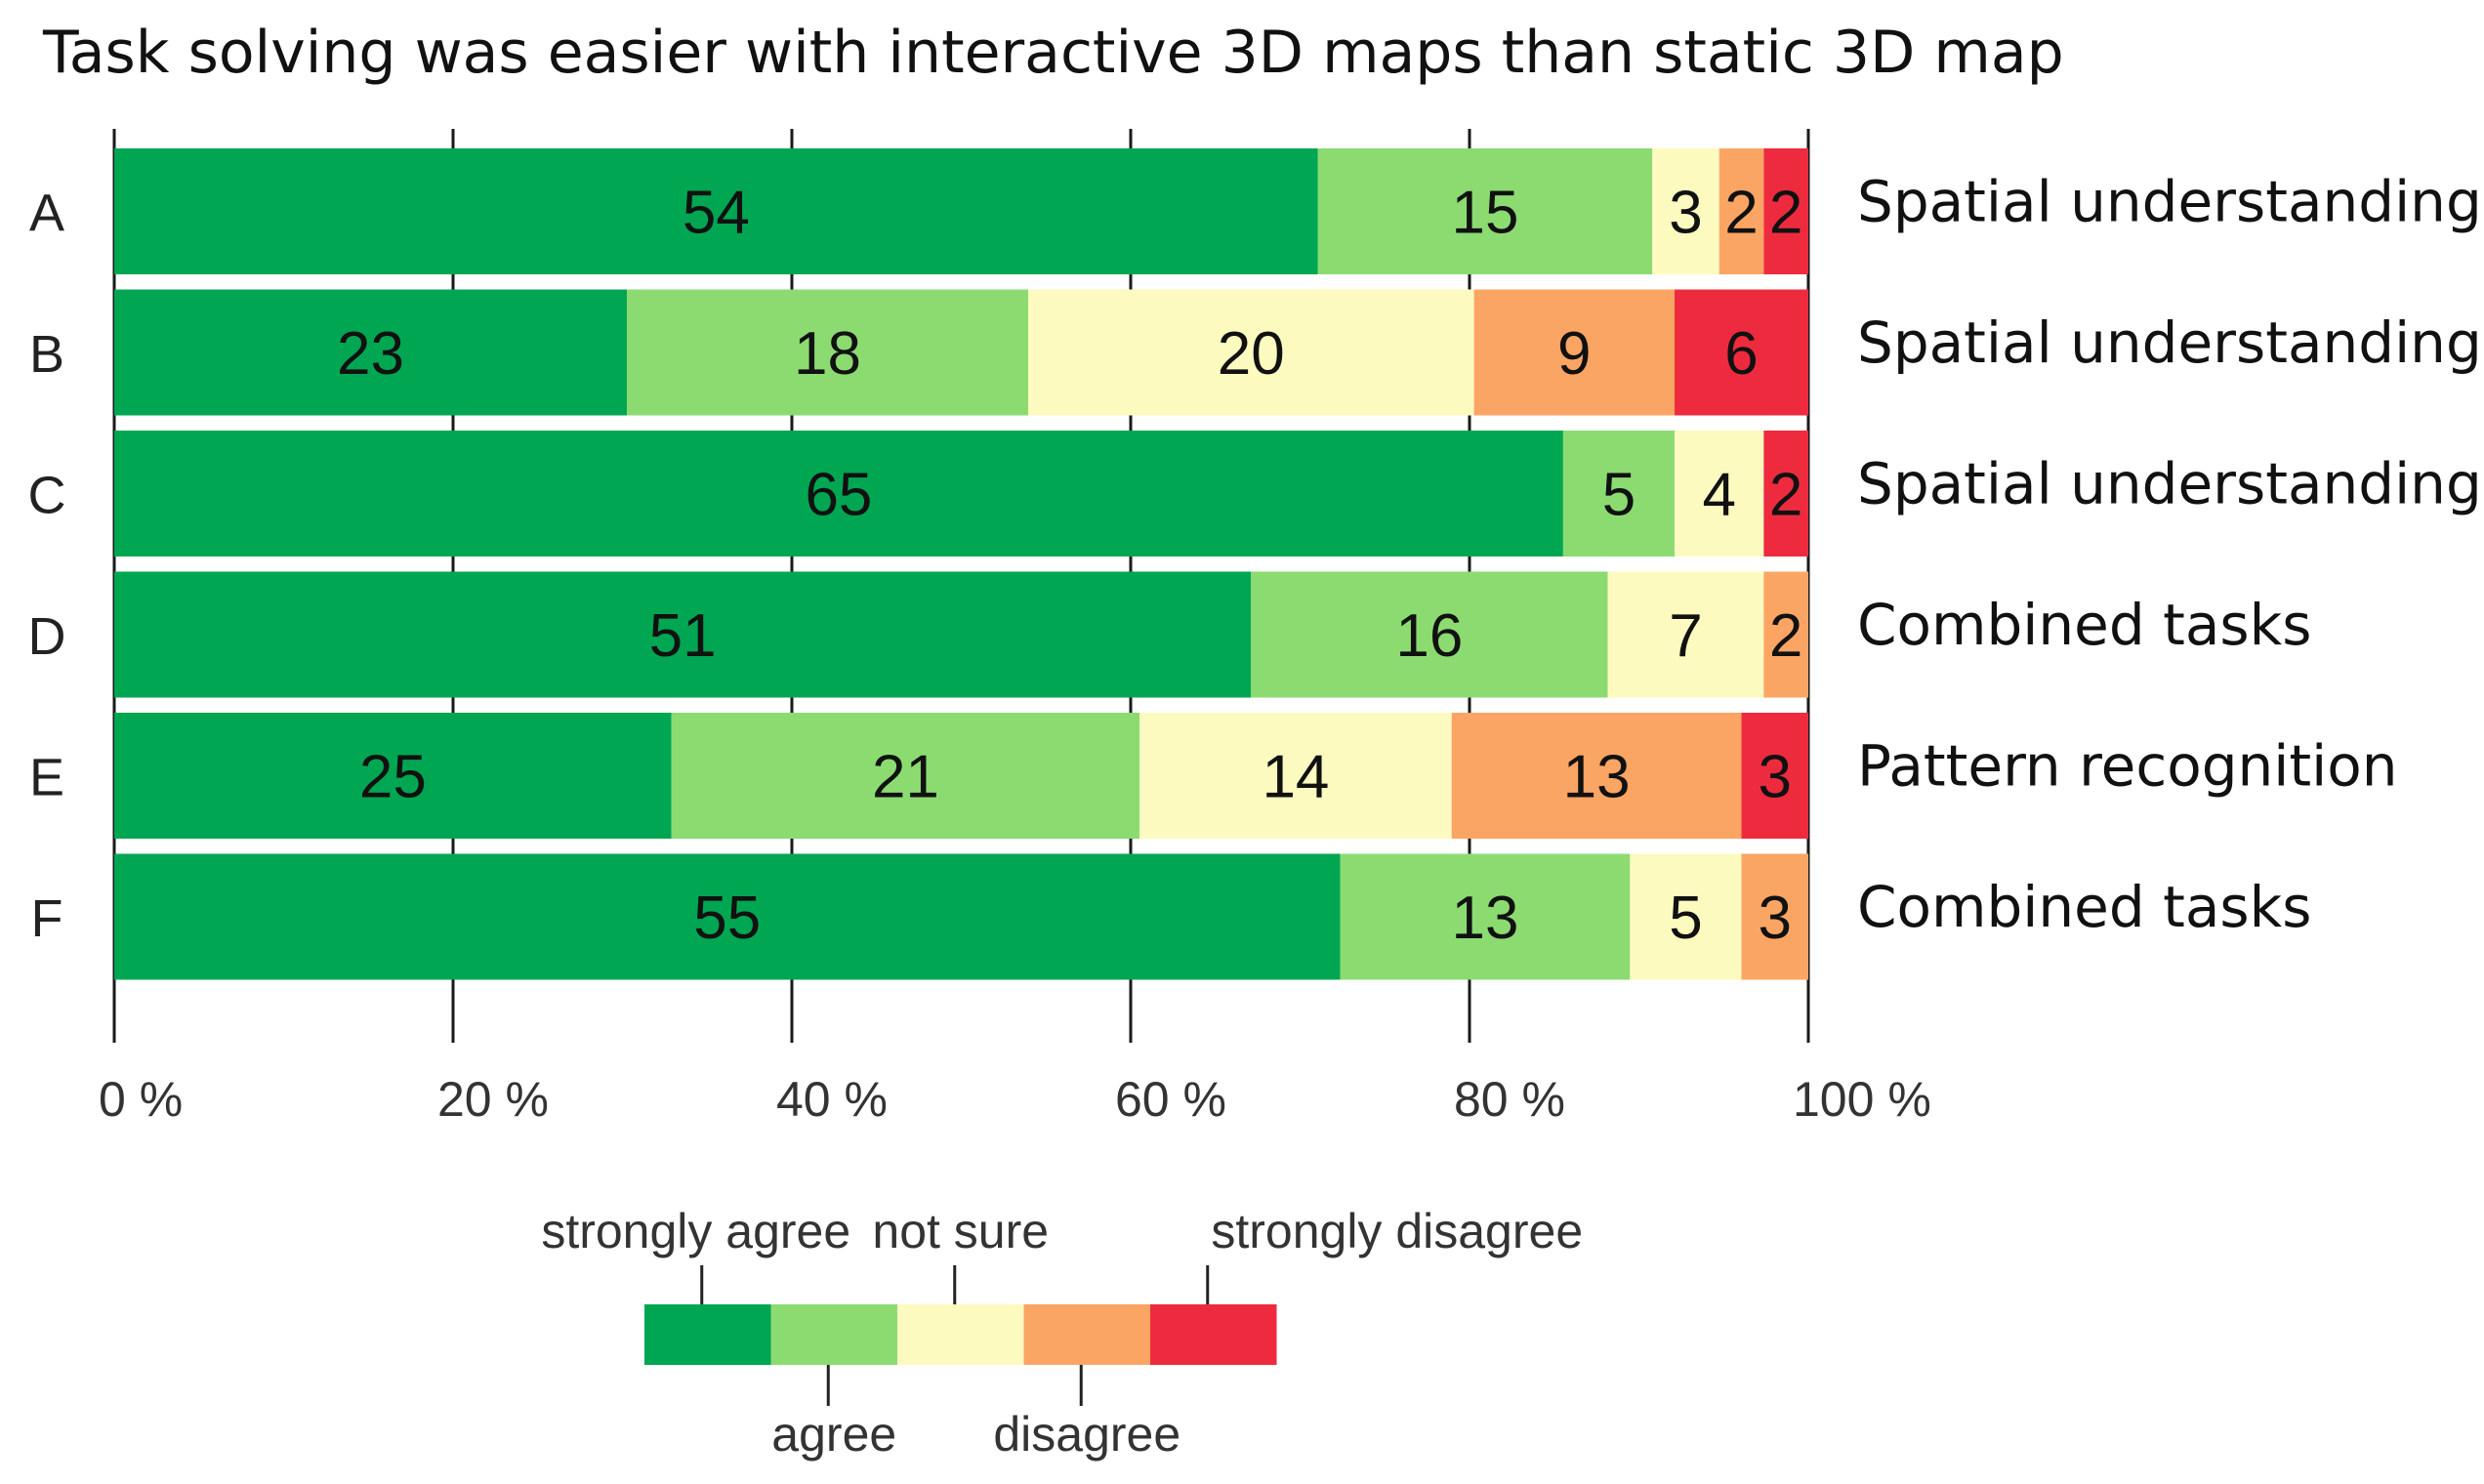 This screenshot has height=1484, width=2484. I want to click on bar-segment-D-disagree, so click(1785, 635).